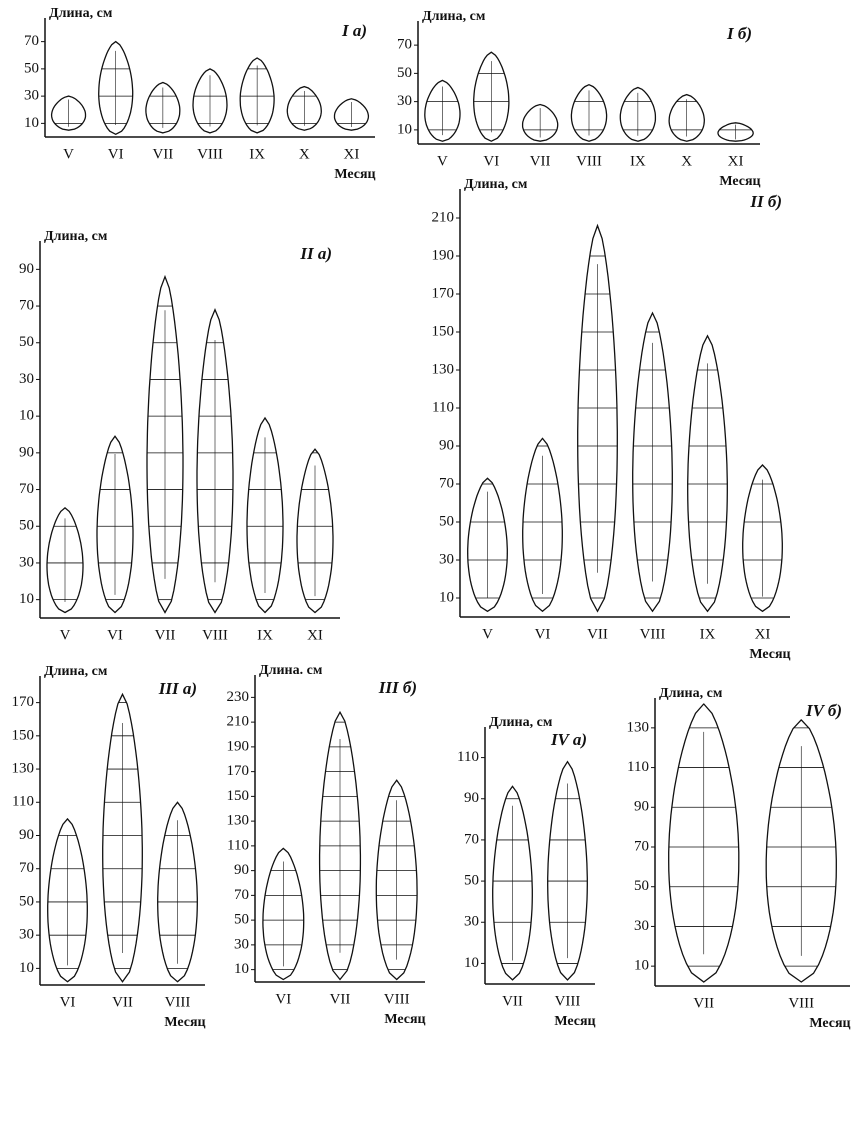 The image size is (861, 1123). What do you see at coordinates (291, 670) in the screenshot?
I see `y-axis-label: Длина. см` at bounding box center [291, 670].